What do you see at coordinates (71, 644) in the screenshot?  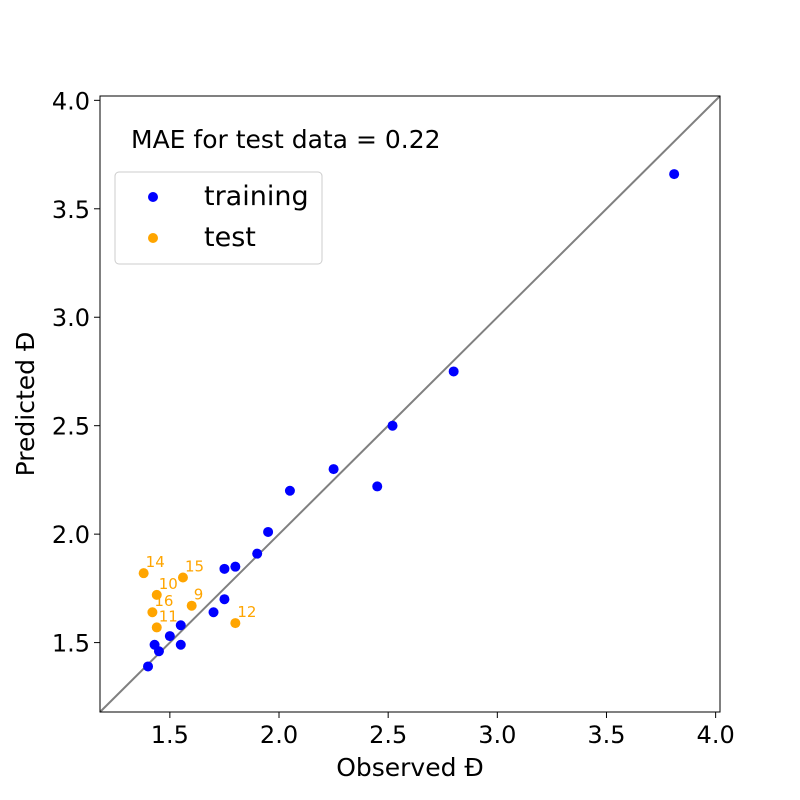 I see `y-tick-label: 1.5` at bounding box center [71, 644].